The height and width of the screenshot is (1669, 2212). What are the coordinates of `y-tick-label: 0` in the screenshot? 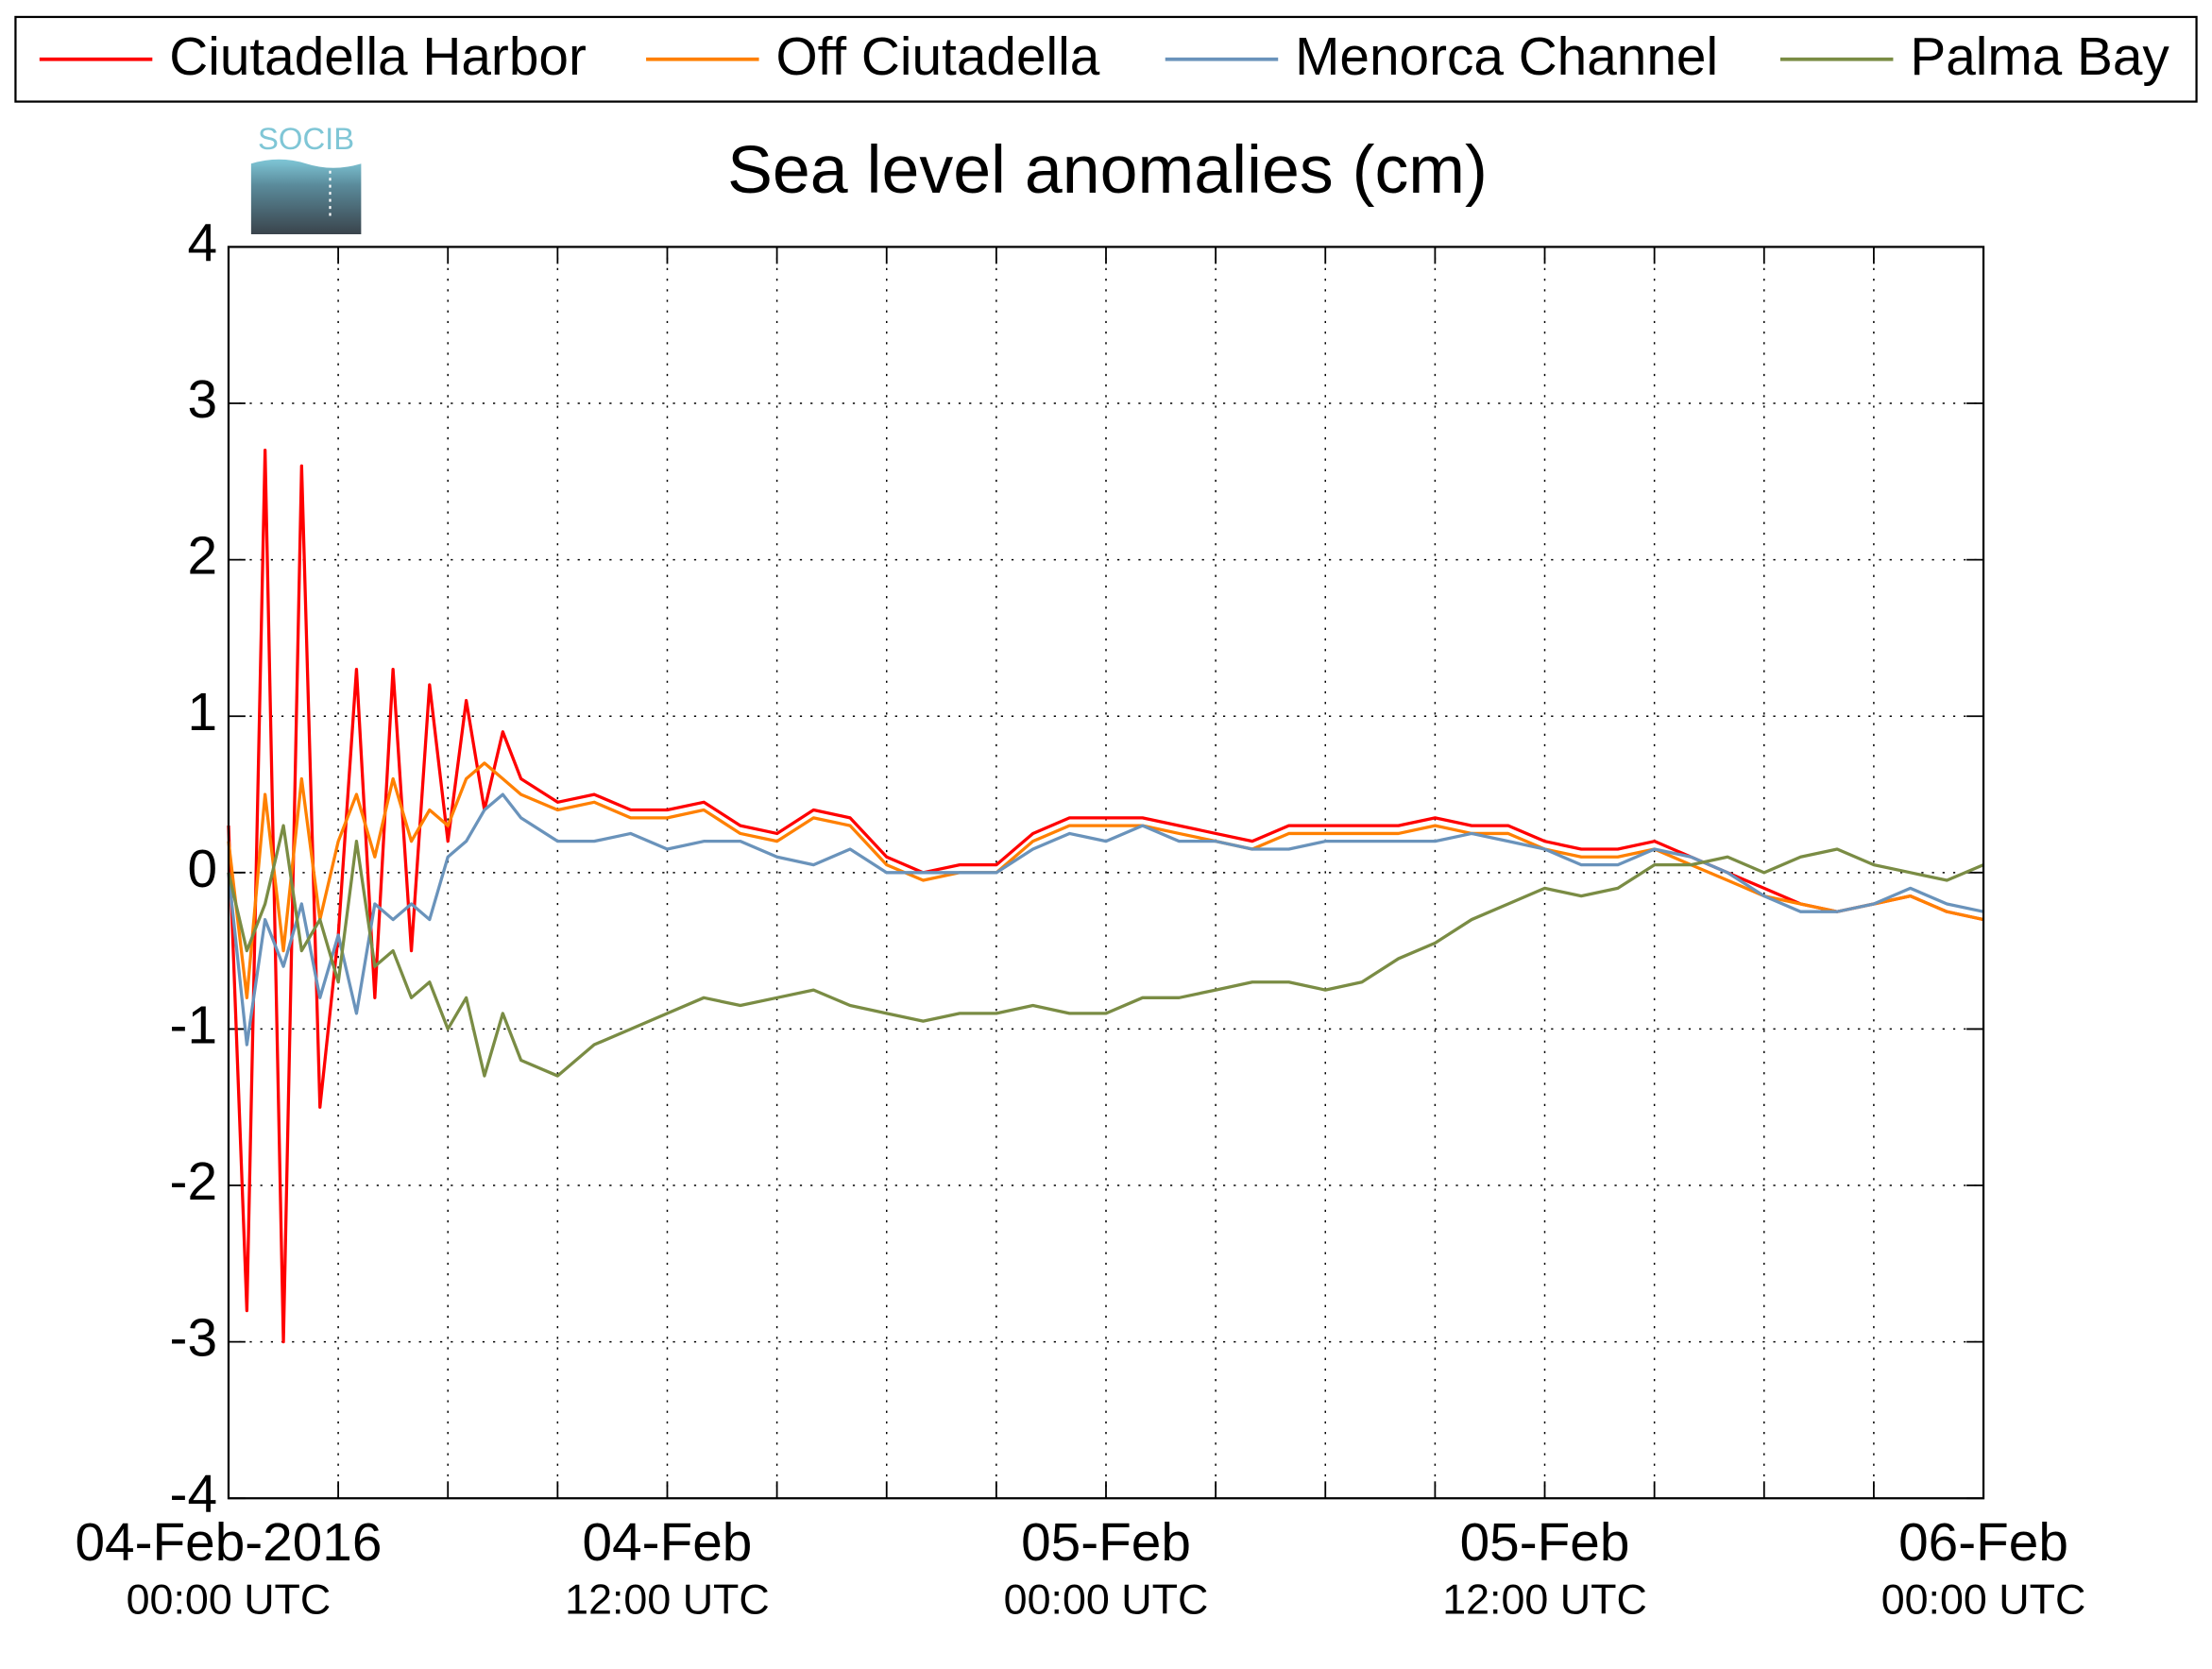 It's located at (202, 870).